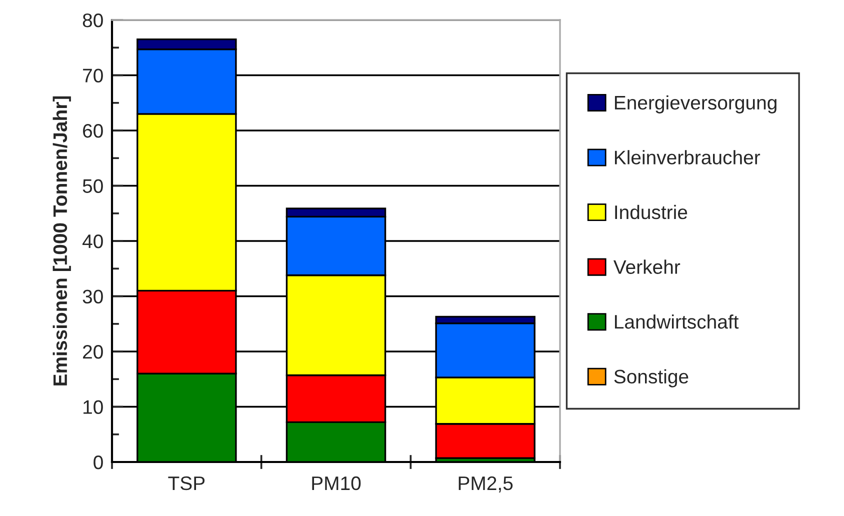 This screenshot has height=516, width=844. Describe the element at coordinates (98, 462) in the screenshot. I see `y-tick-label: 0` at that location.